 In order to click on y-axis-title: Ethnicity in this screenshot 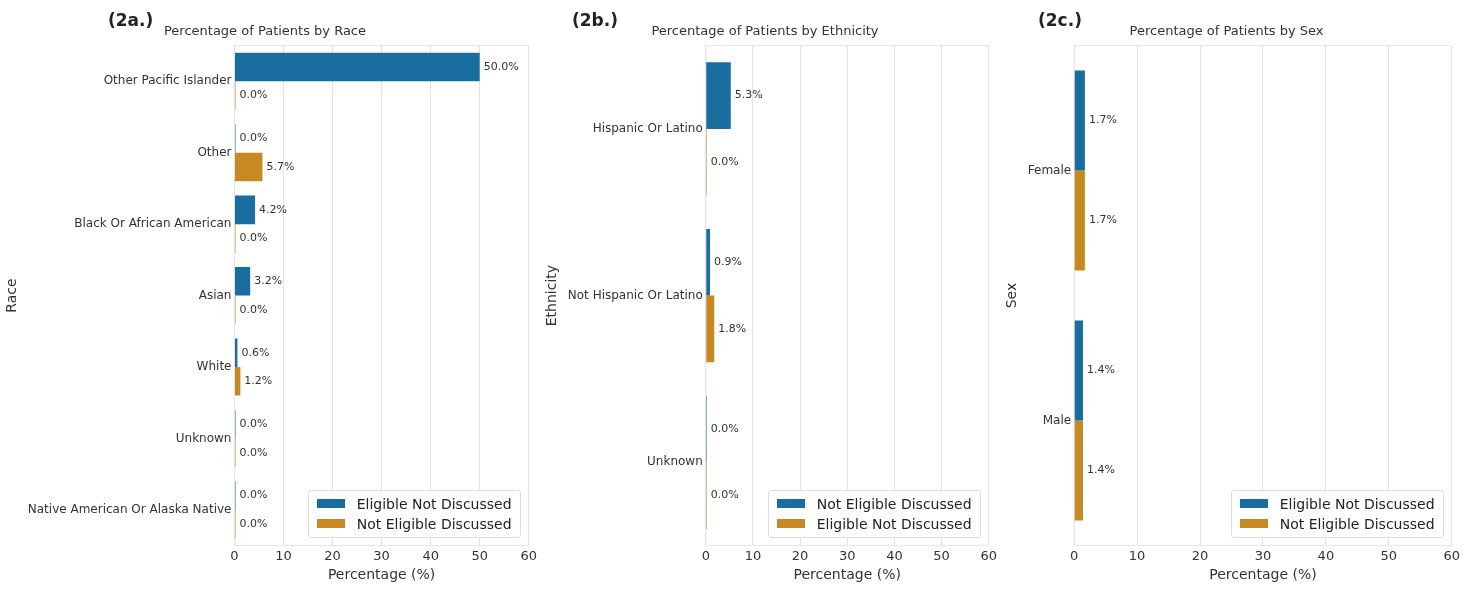, I will do `click(551, 295)`.